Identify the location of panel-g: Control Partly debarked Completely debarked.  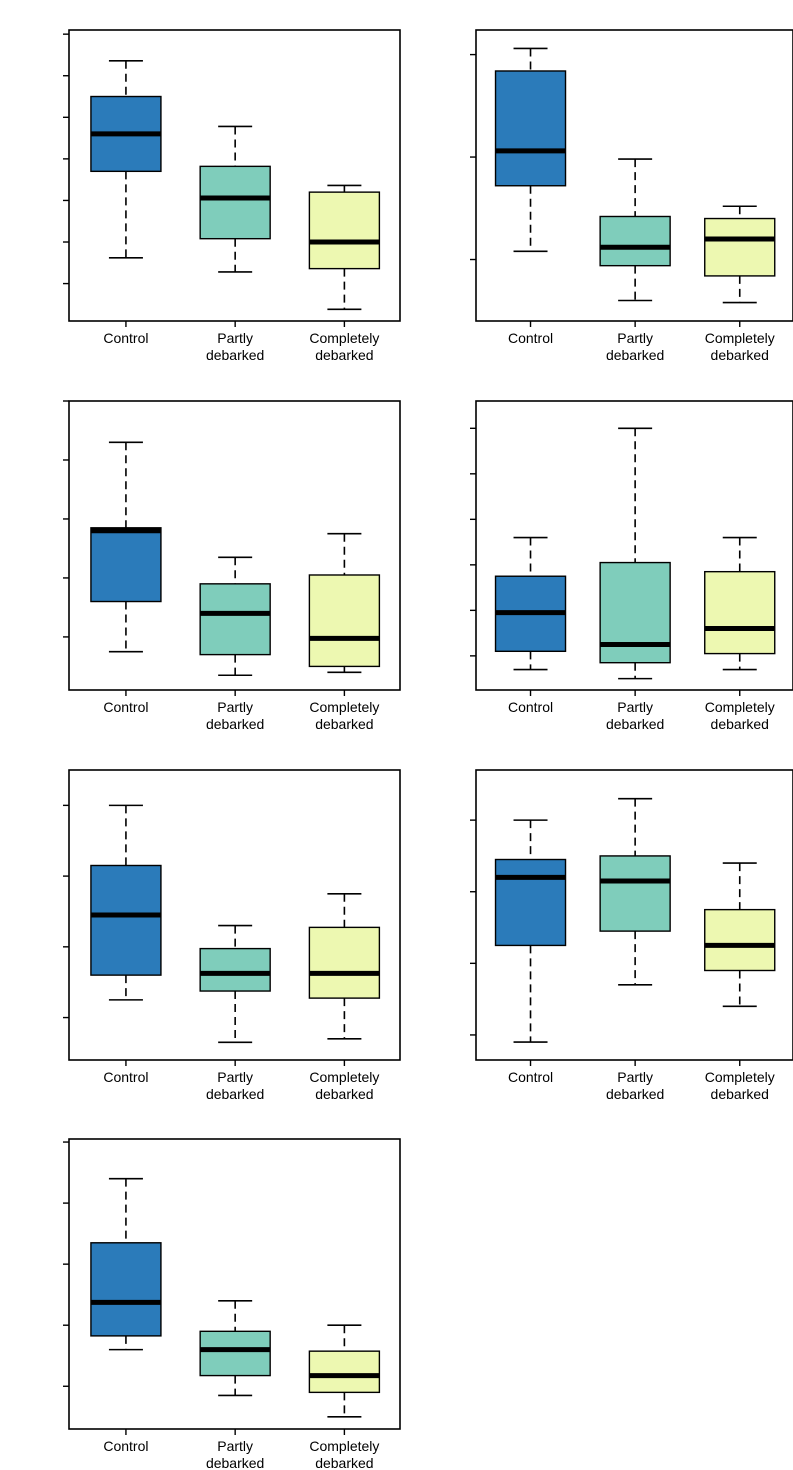
(232, 1304).